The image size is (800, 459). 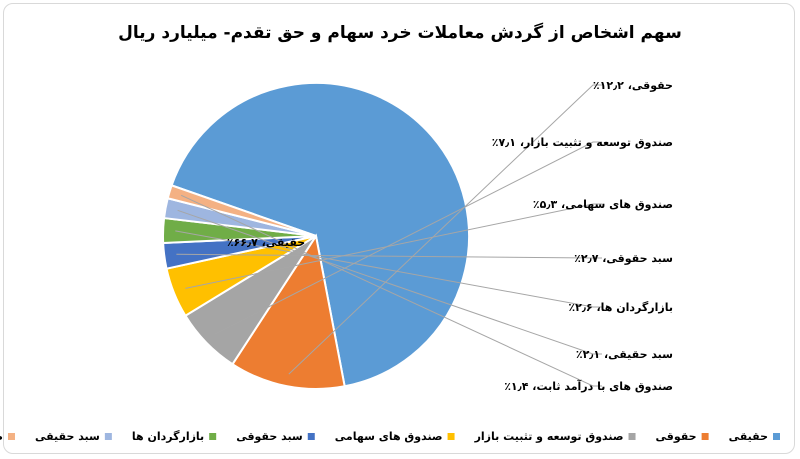 I want to click on legend-label-7: سبد حقیقی, so click(x=67, y=436).